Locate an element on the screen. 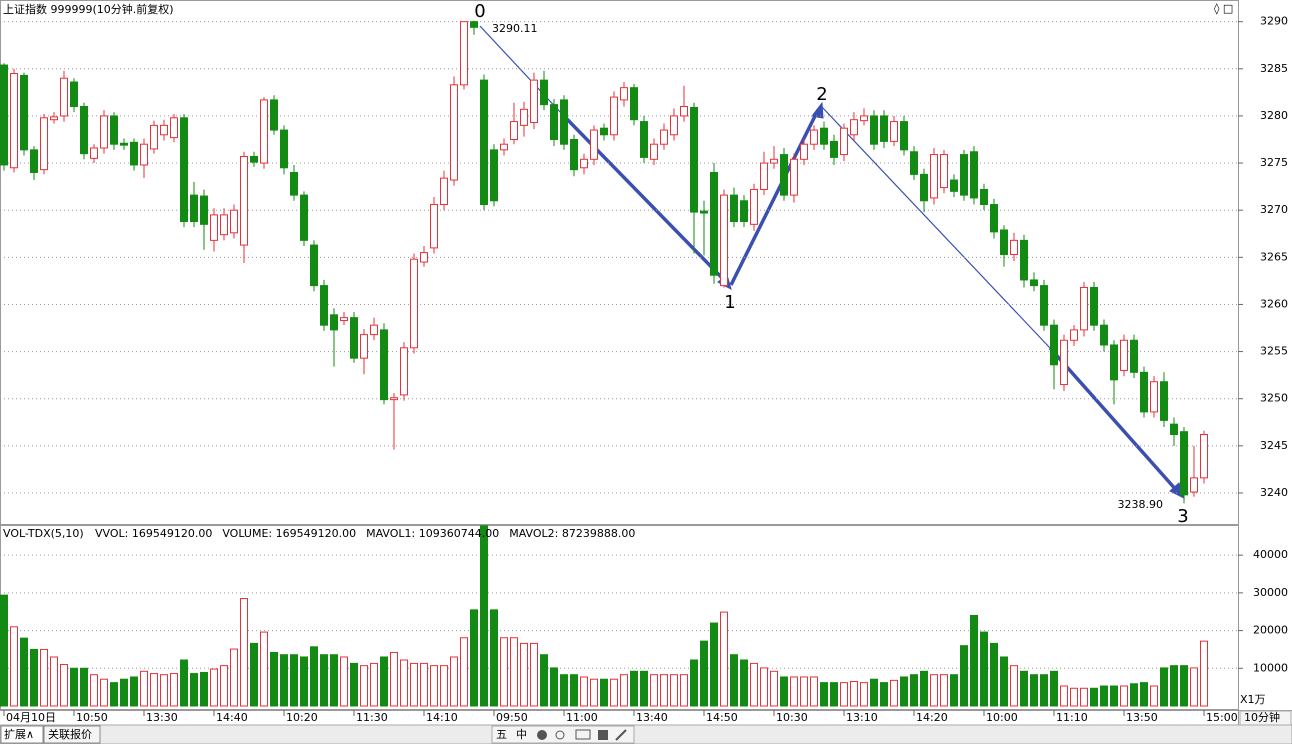 The height and width of the screenshot is (744, 1292). window-icon: ◊ □ is located at coordinates (1223, 8).